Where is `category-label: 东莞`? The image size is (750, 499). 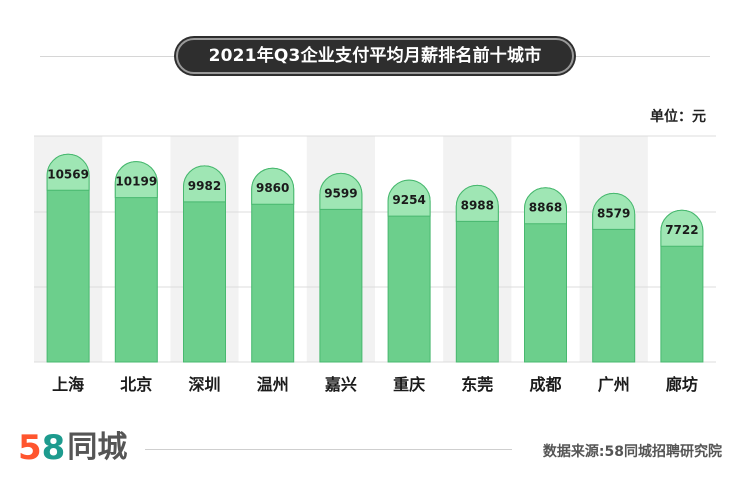 category-label: 东莞 is located at coordinates (477, 384).